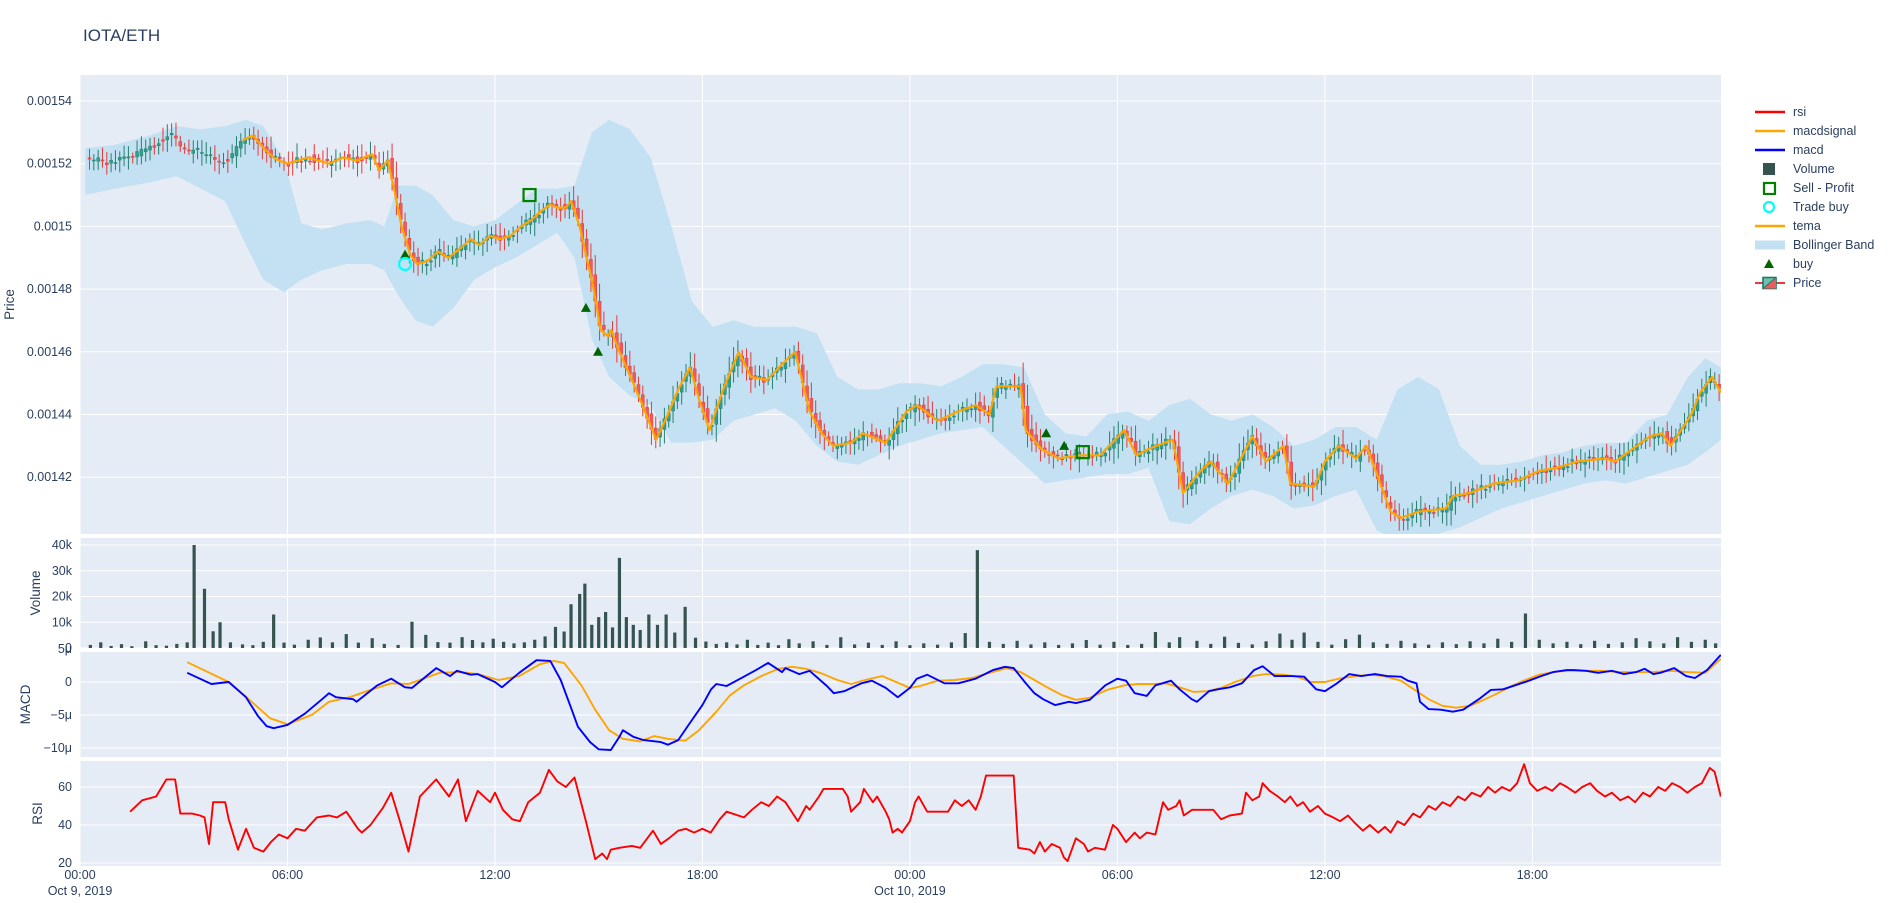 This screenshot has width=1890, height=903. What do you see at coordinates (1813, 150) in the screenshot?
I see `legend-item-macd: macd` at bounding box center [1813, 150].